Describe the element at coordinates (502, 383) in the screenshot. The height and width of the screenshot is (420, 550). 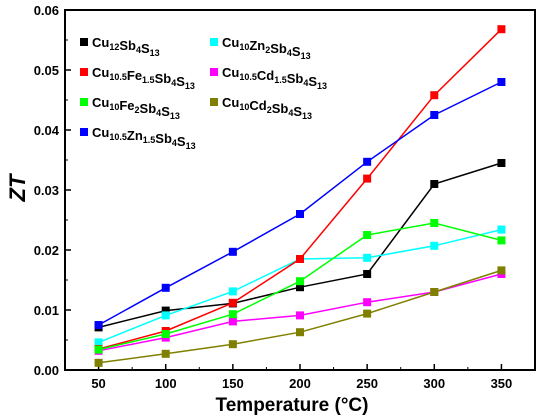
I see `x-tick-label: 350` at that location.